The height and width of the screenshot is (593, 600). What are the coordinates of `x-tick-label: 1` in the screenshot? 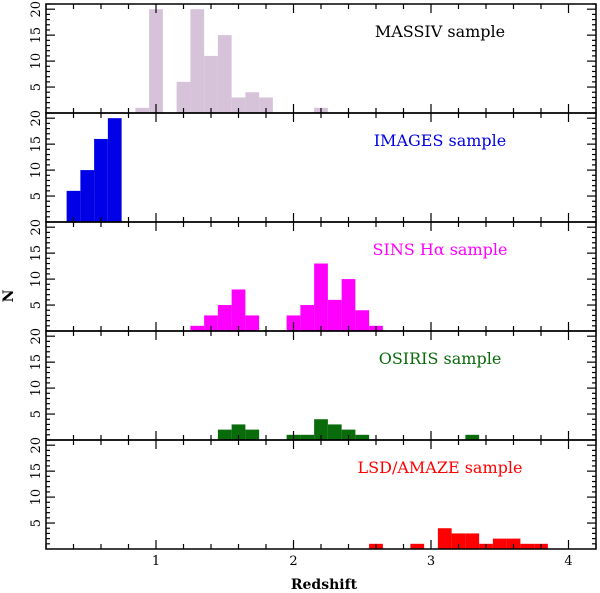 It's located at (156, 561).